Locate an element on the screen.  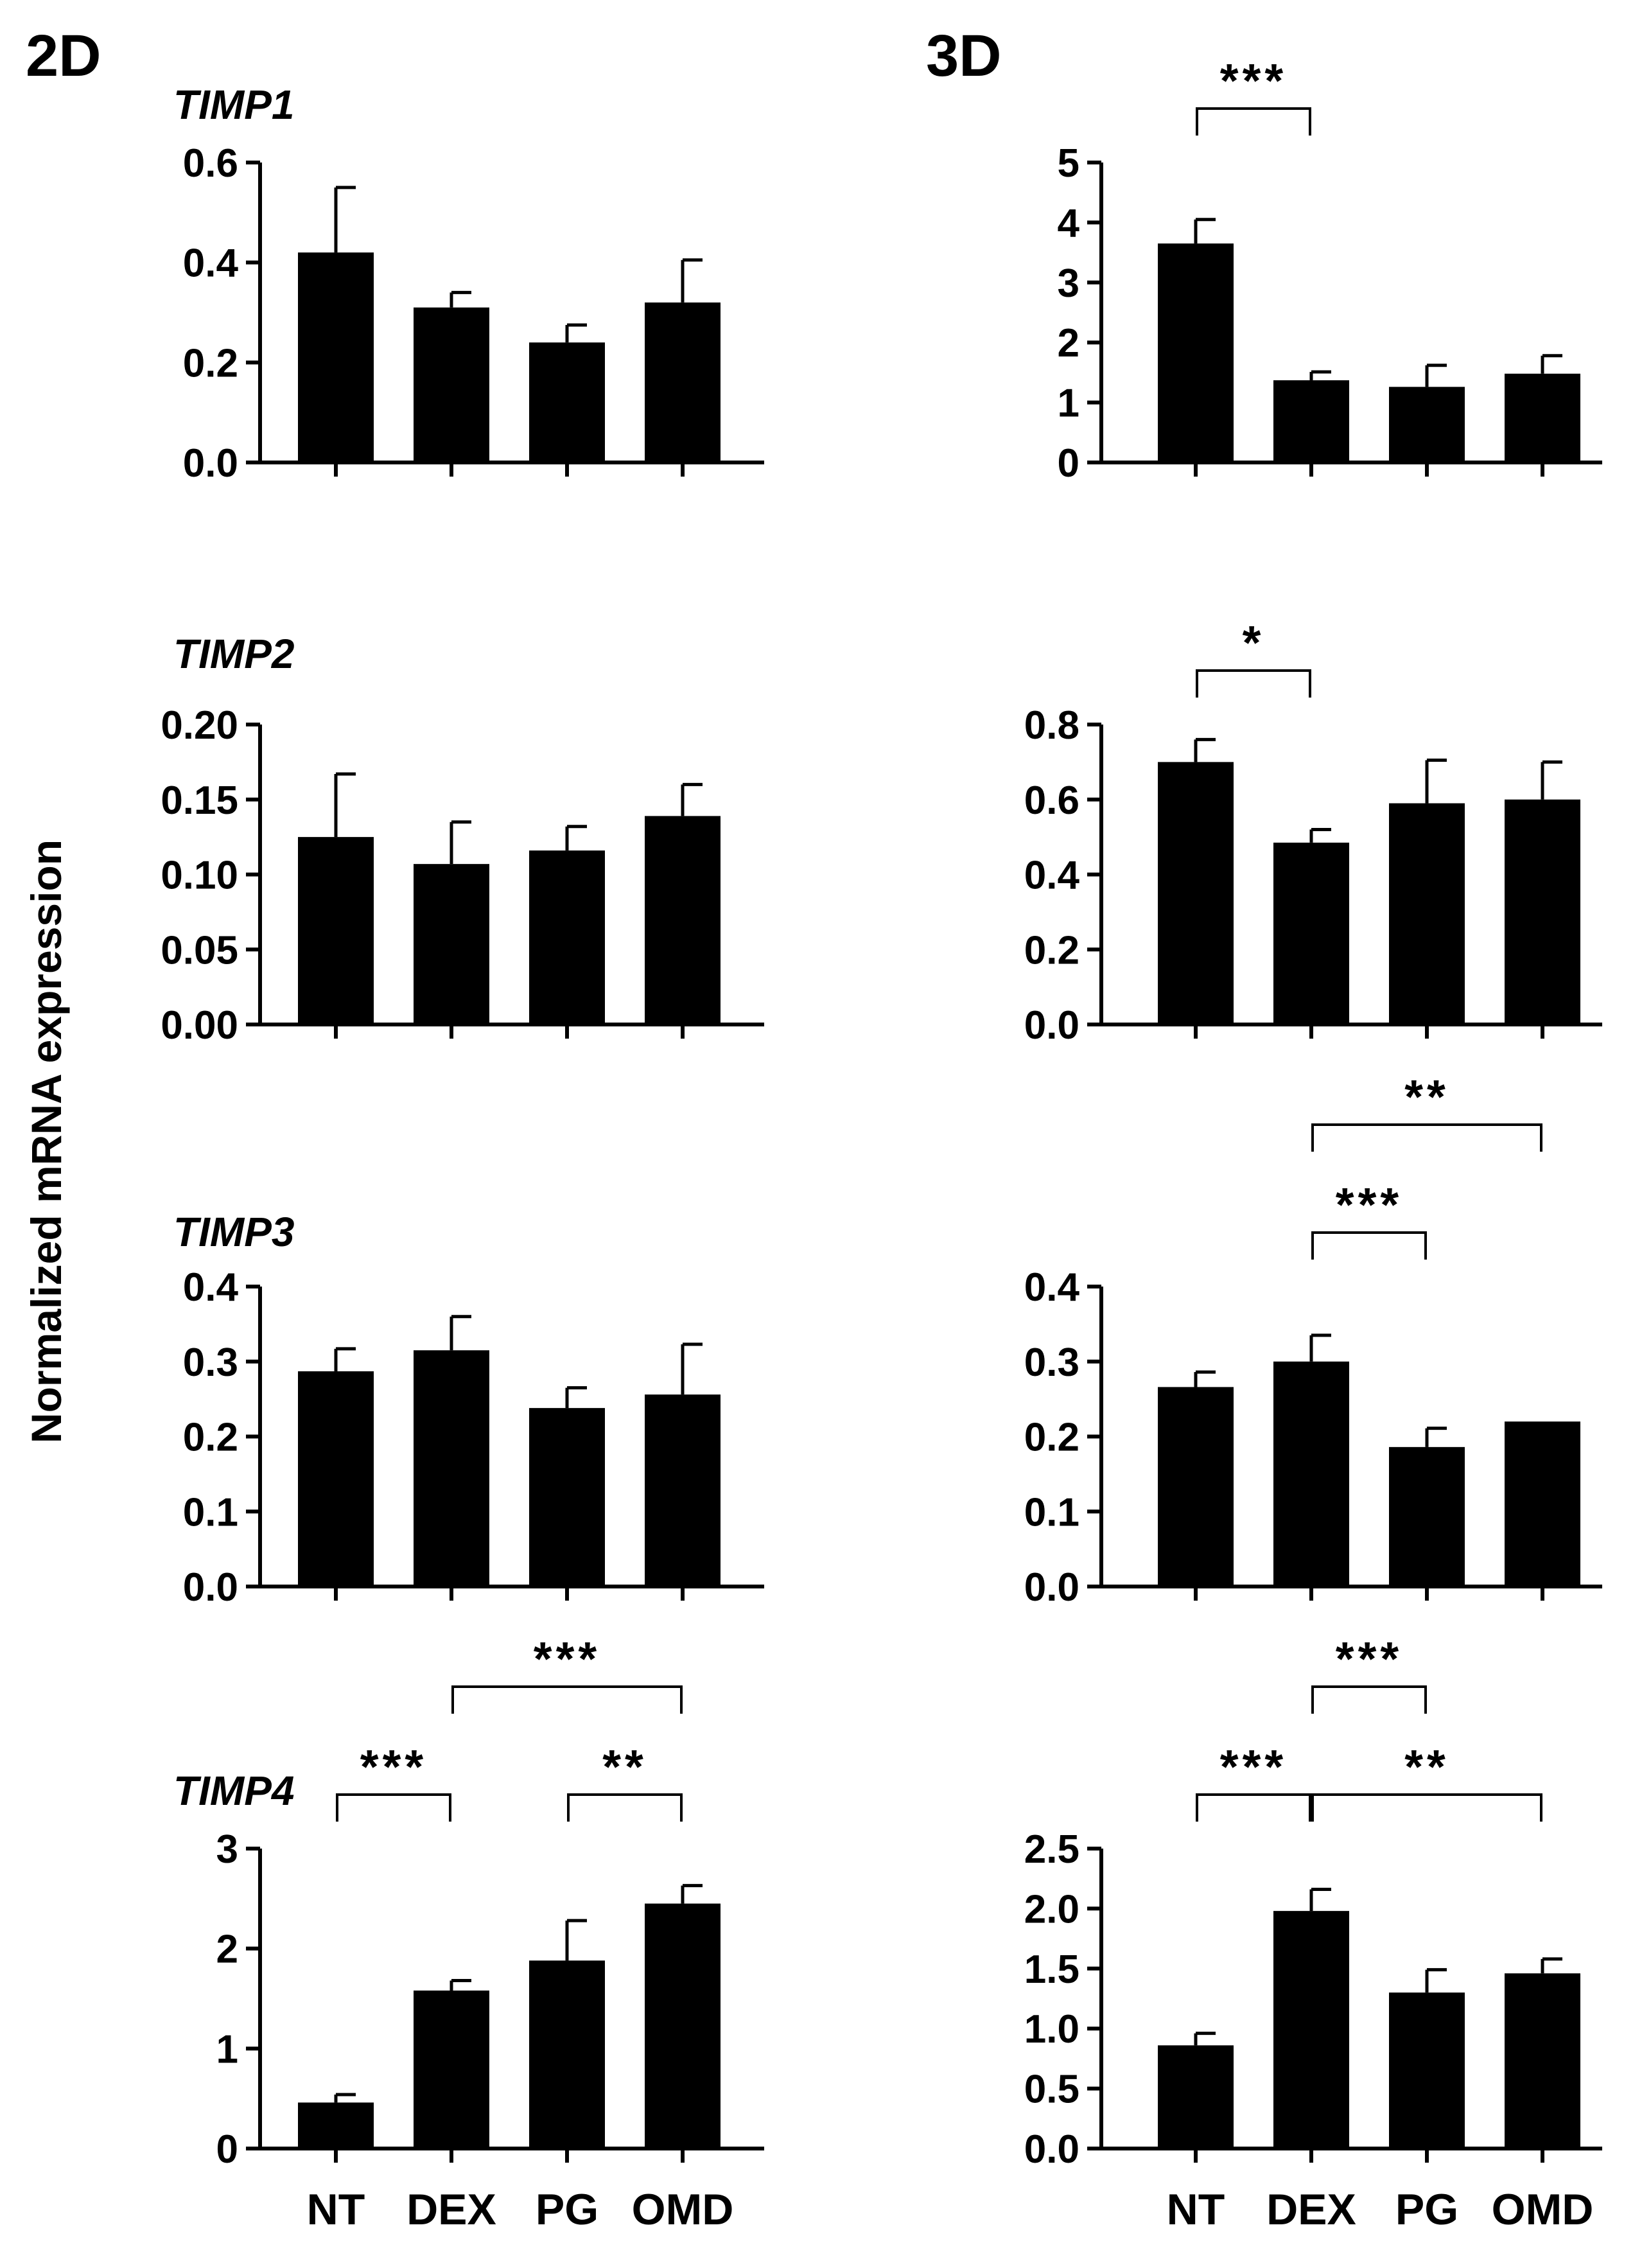
y-tick-label: 2.0 is located at coordinates (1051, 1909).